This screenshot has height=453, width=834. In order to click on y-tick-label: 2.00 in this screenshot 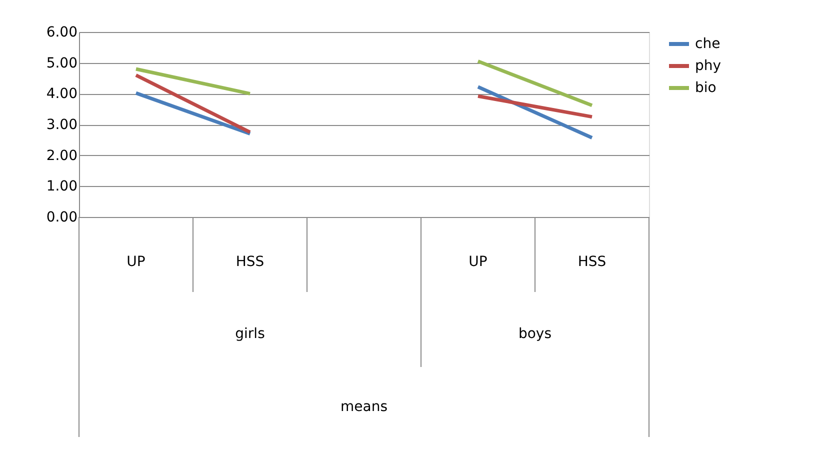, I will do `click(62, 156)`.